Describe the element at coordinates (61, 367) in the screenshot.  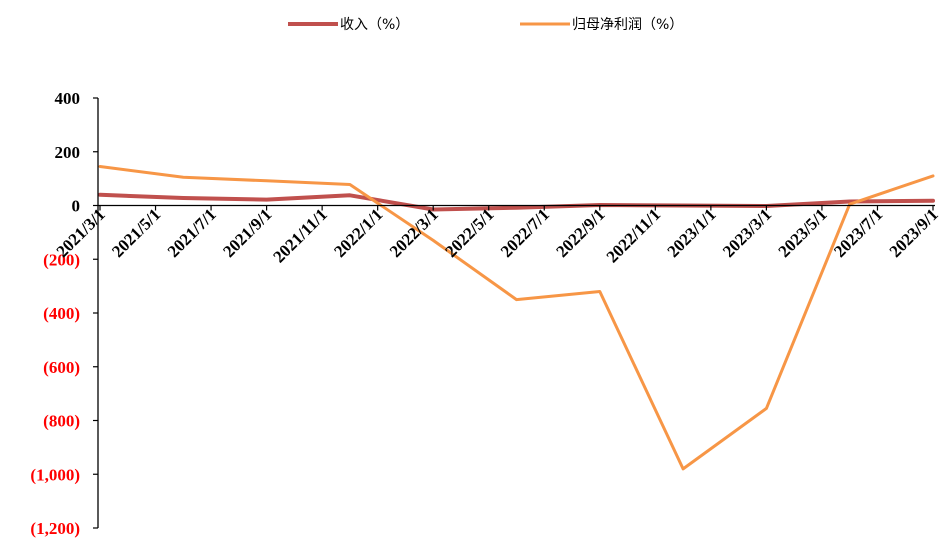
I see `y-tick-label: (600)` at that location.